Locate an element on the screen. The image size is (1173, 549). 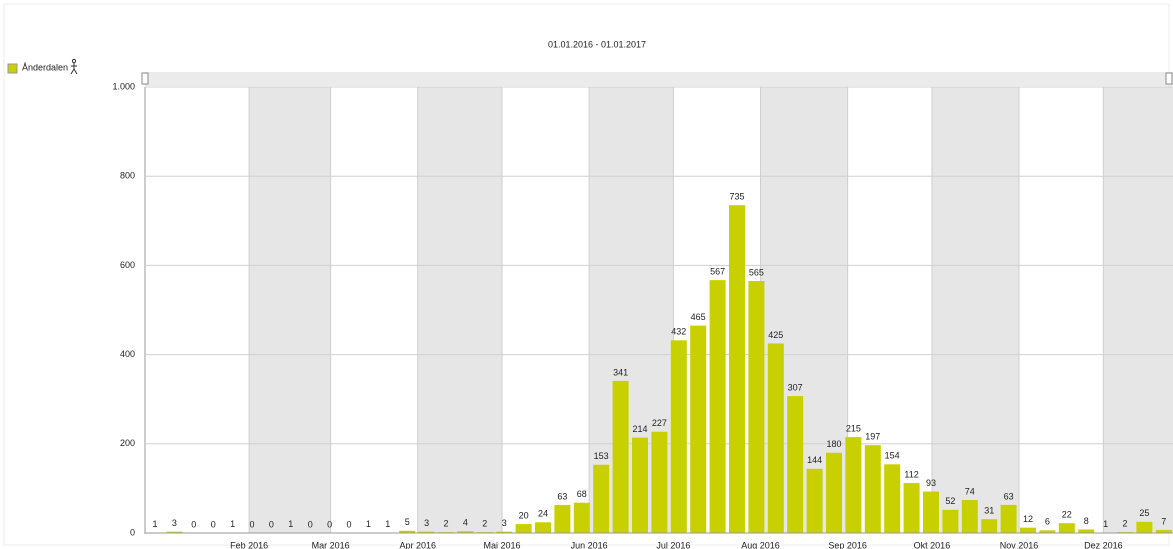
y-tick-label: 400 is located at coordinates (127, 354).